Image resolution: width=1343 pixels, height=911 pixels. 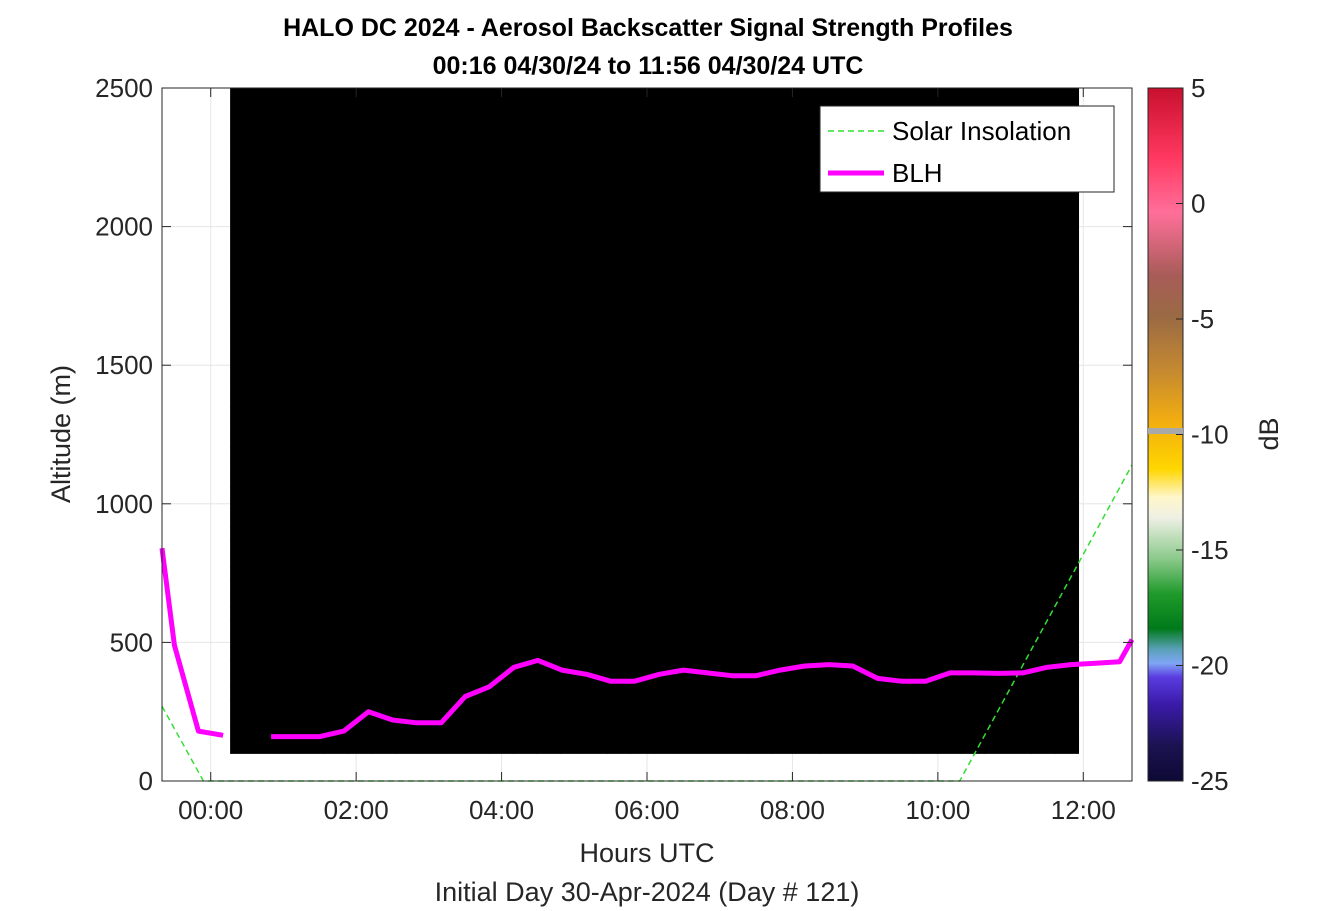 I want to click on x-tick-label-5: 10:00, so click(x=937, y=810).